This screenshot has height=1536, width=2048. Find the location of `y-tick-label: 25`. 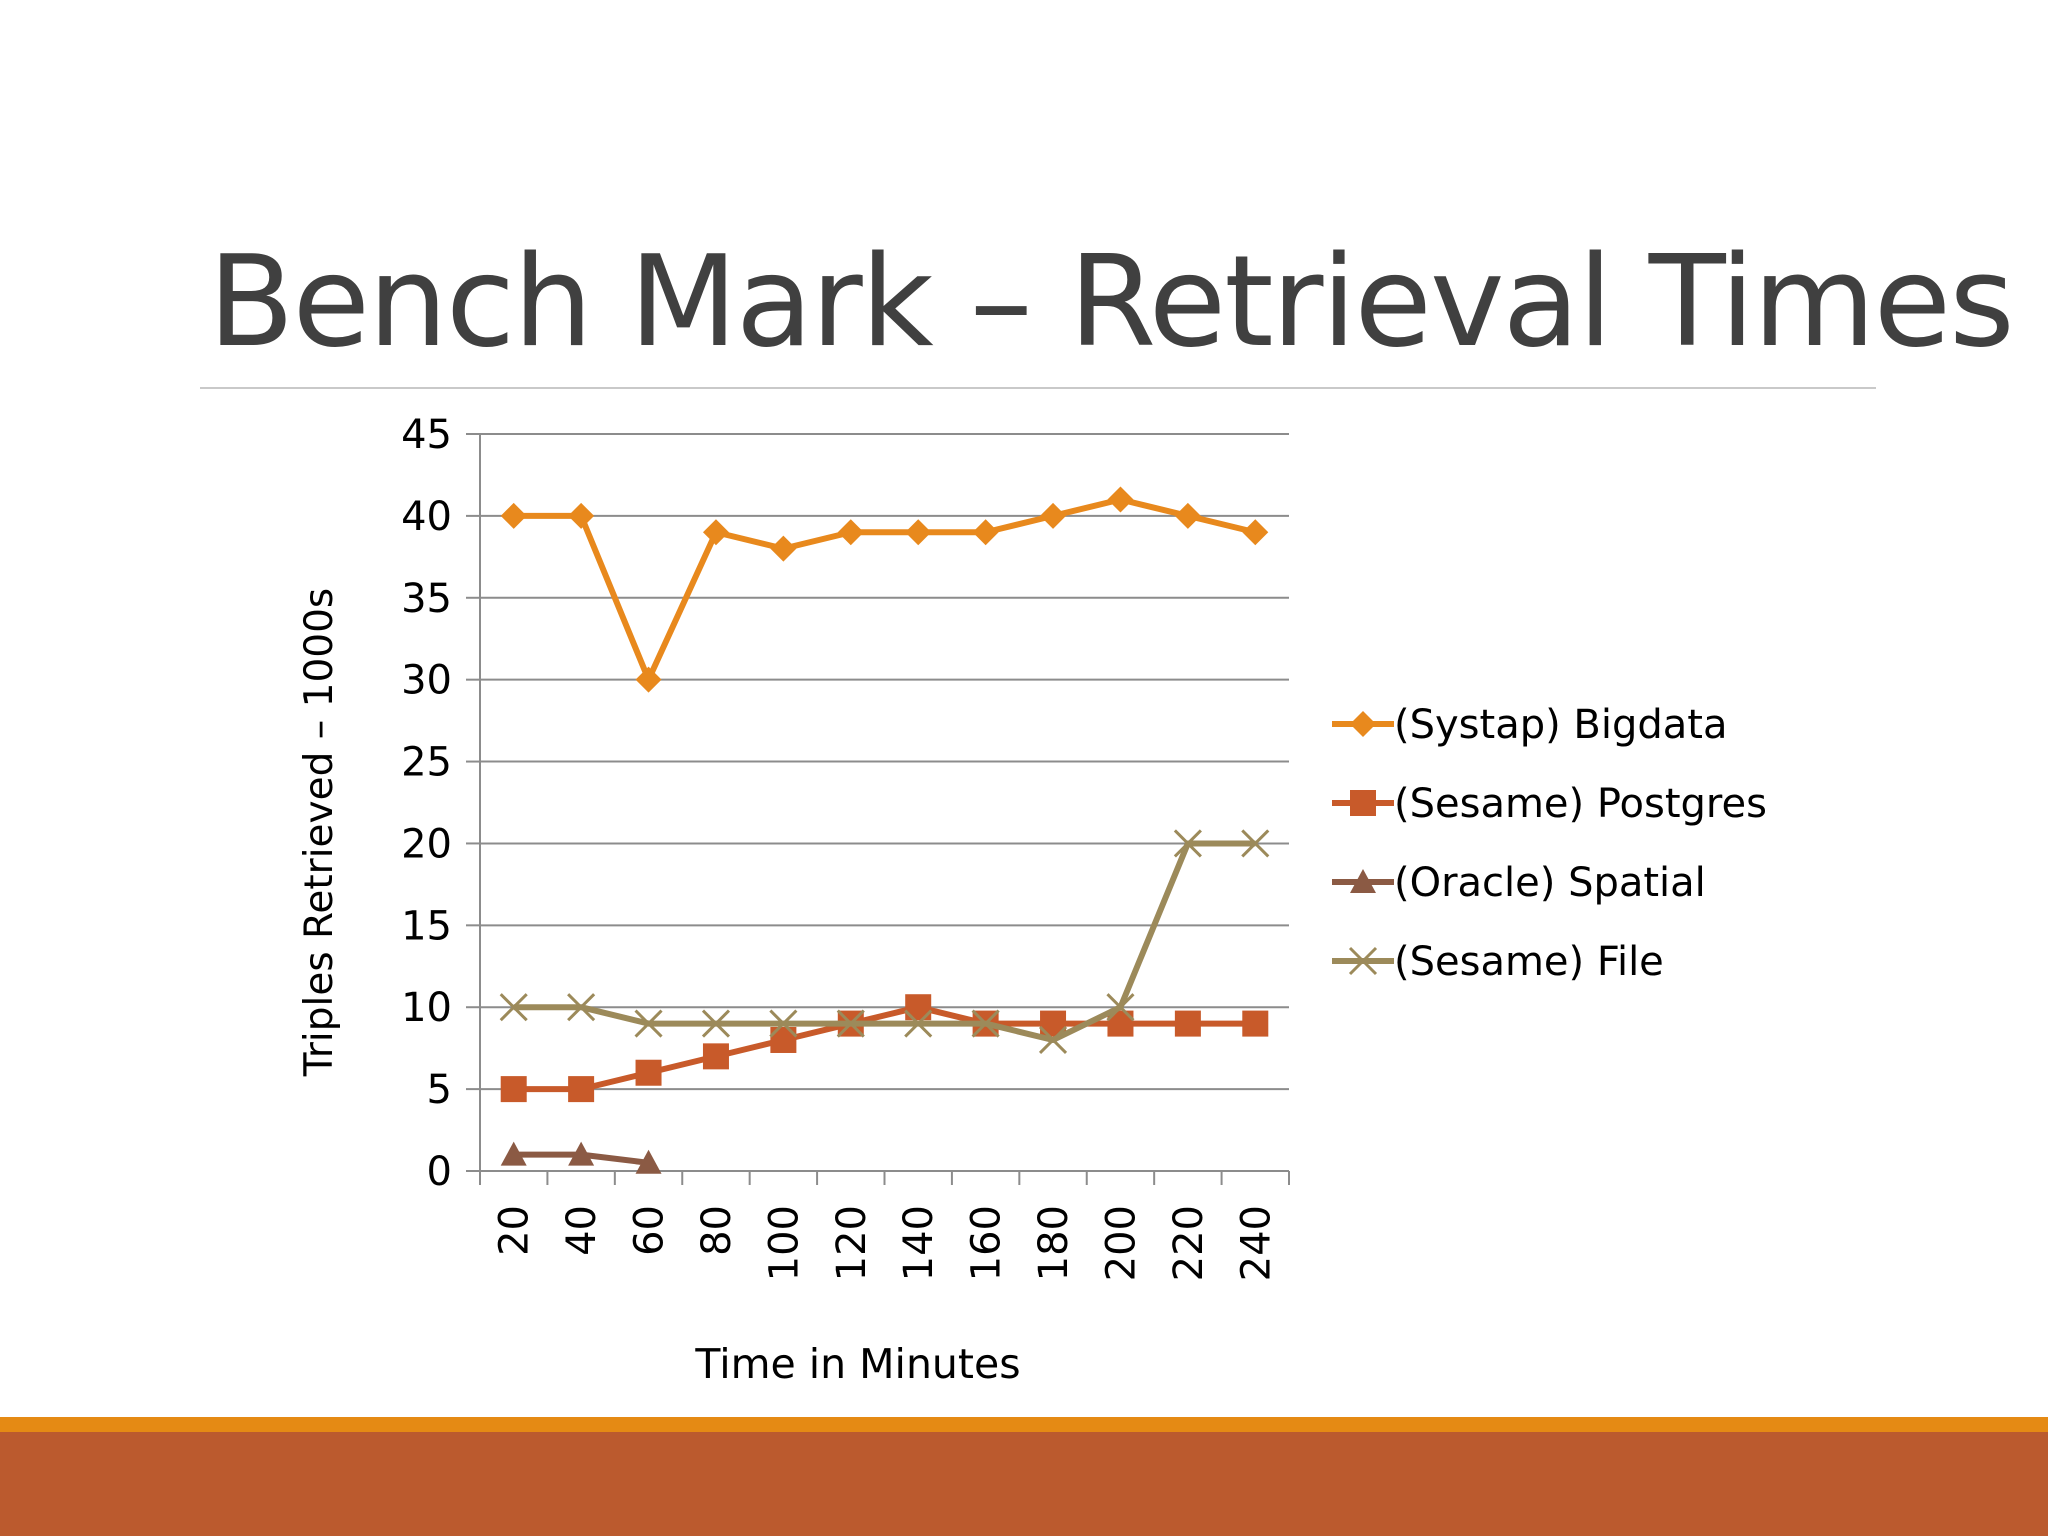

y-tick-label: 25 is located at coordinates (426, 763).